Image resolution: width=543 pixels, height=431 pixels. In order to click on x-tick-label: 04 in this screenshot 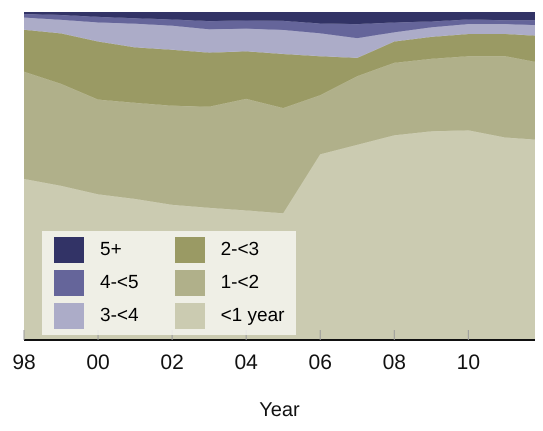, I will do `click(246, 362)`.